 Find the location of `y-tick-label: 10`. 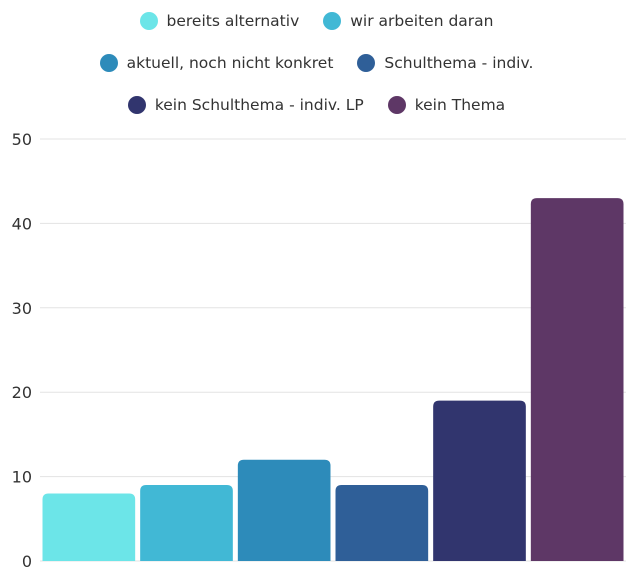

y-tick-label: 10 is located at coordinates (22, 477).